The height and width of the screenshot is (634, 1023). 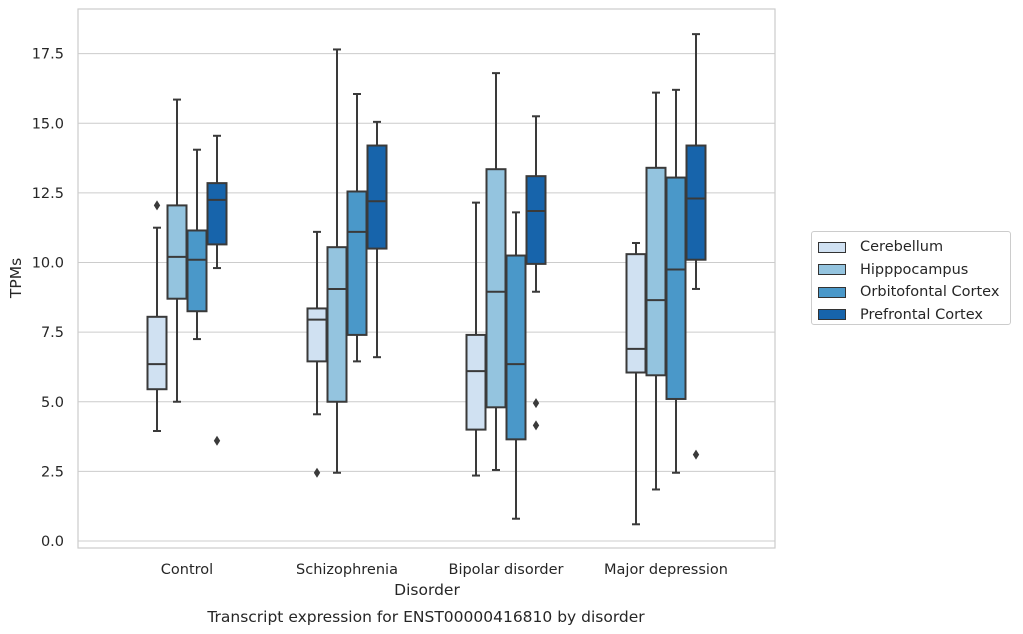 What do you see at coordinates (921, 314) in the screenshot?
I see `legend-label: Prefrontal Cortex` at bounding box center [921, 314].